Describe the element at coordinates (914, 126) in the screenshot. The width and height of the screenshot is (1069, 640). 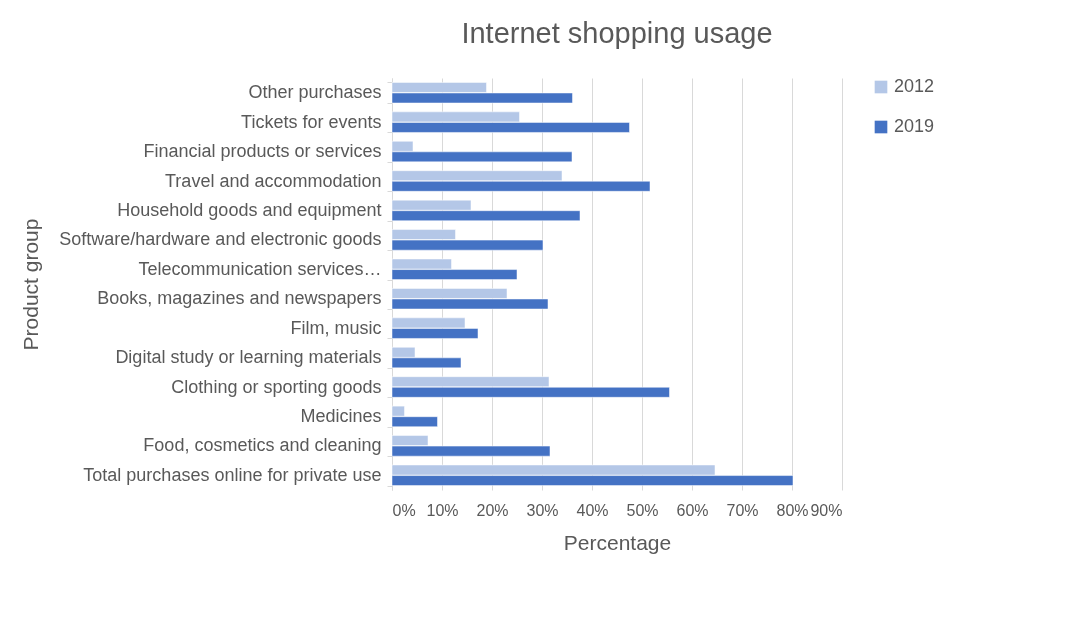
I see `legend-label: 2019` at that location.